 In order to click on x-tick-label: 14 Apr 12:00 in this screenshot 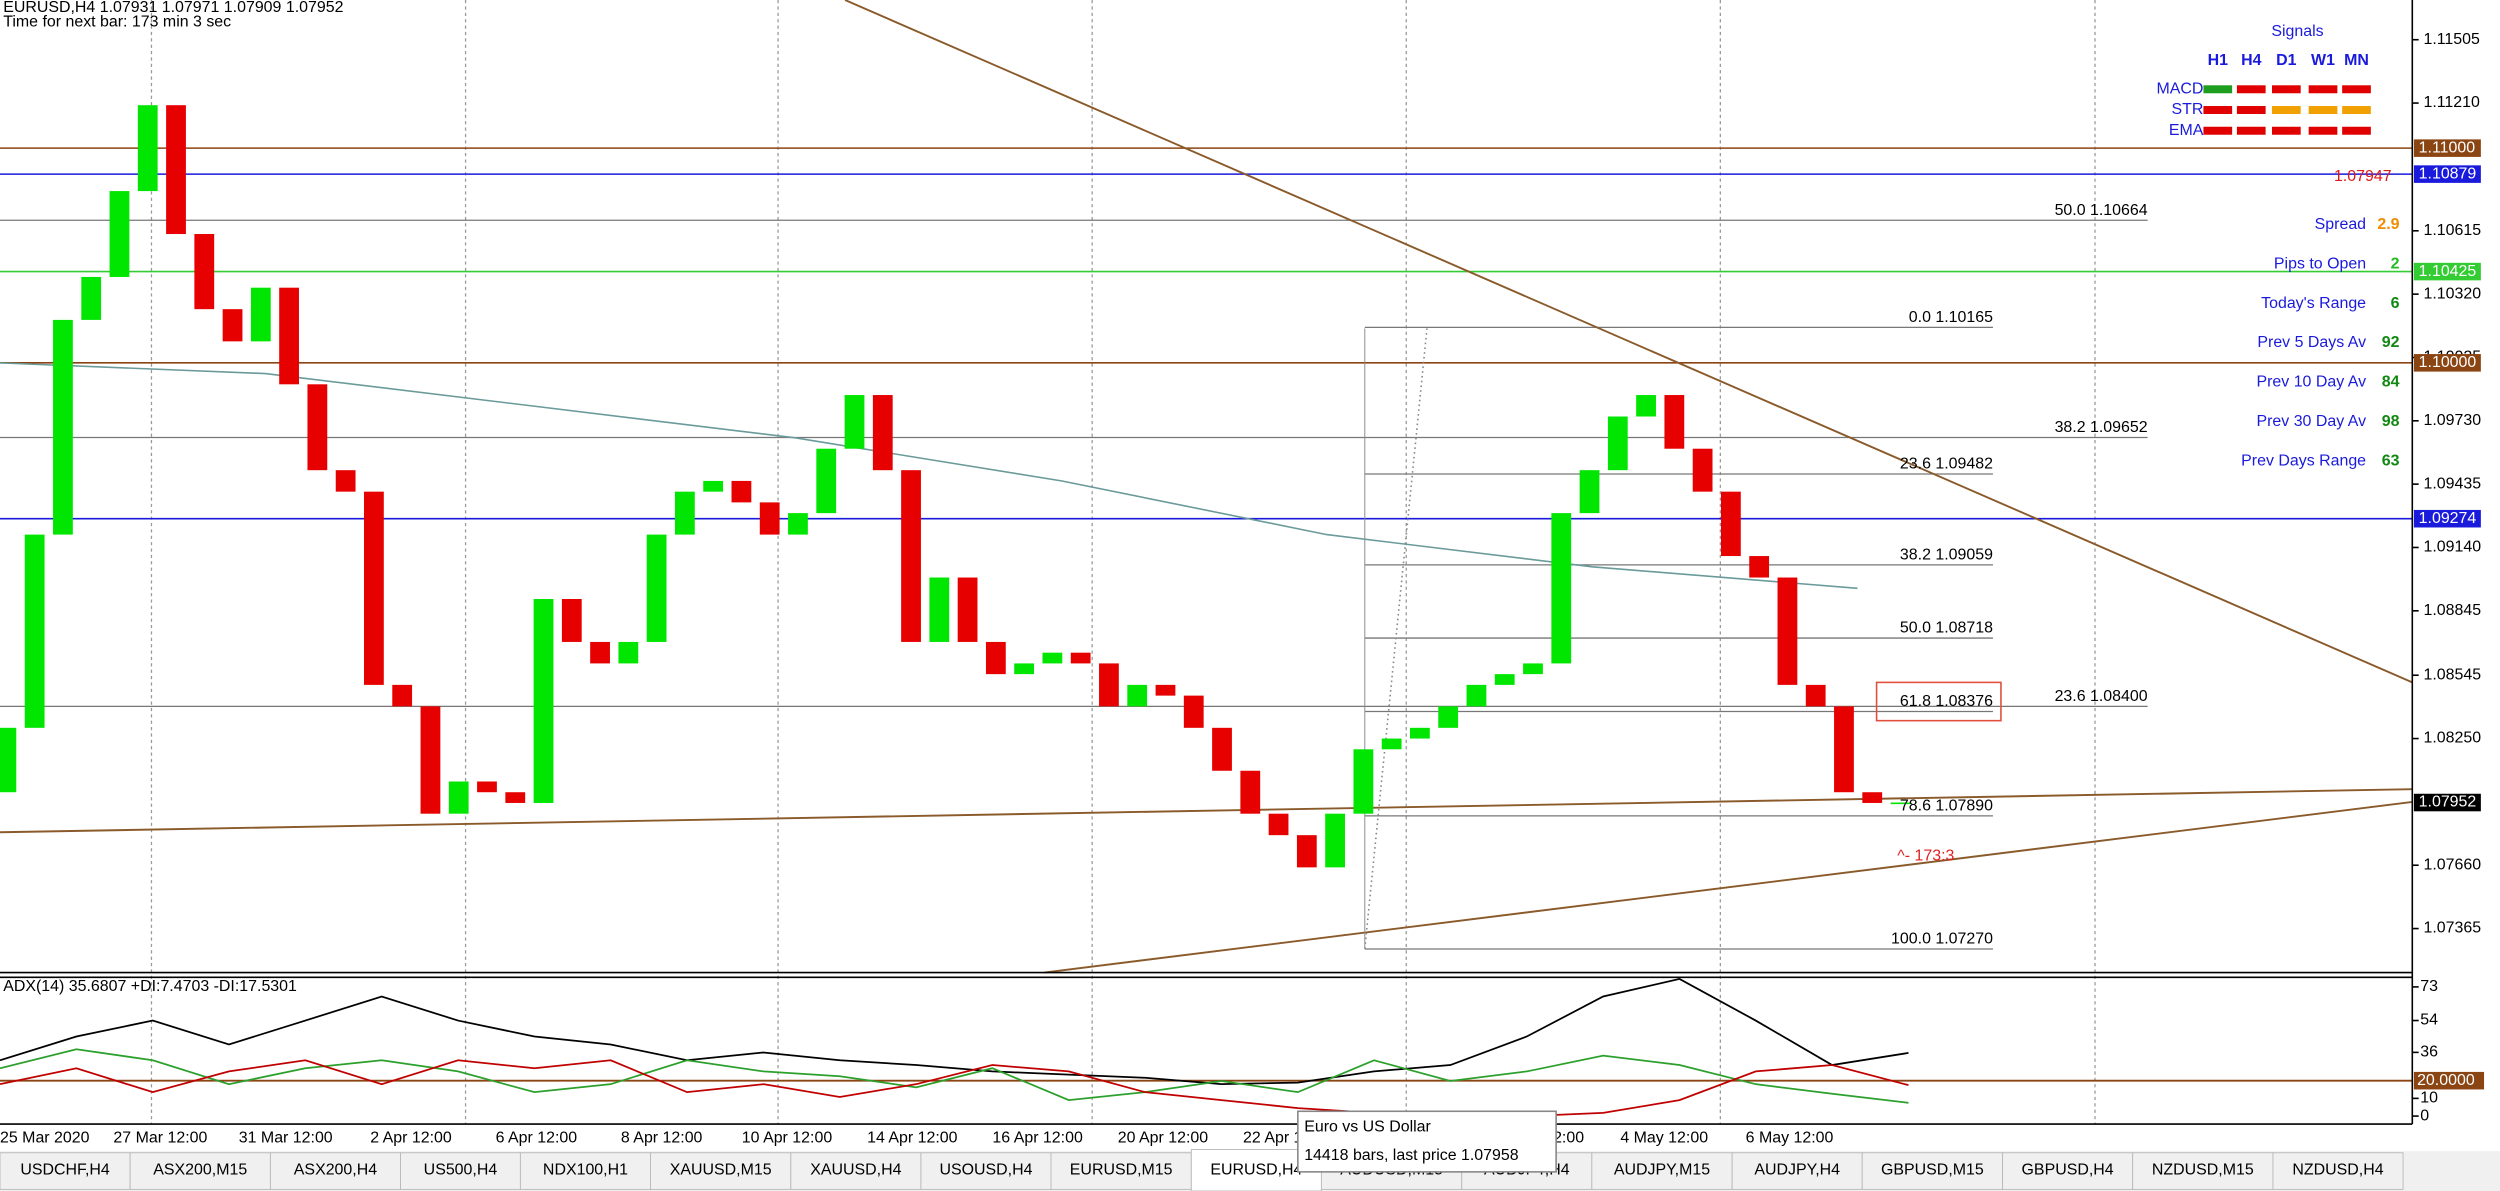, I will do `click(912, 1138)`.